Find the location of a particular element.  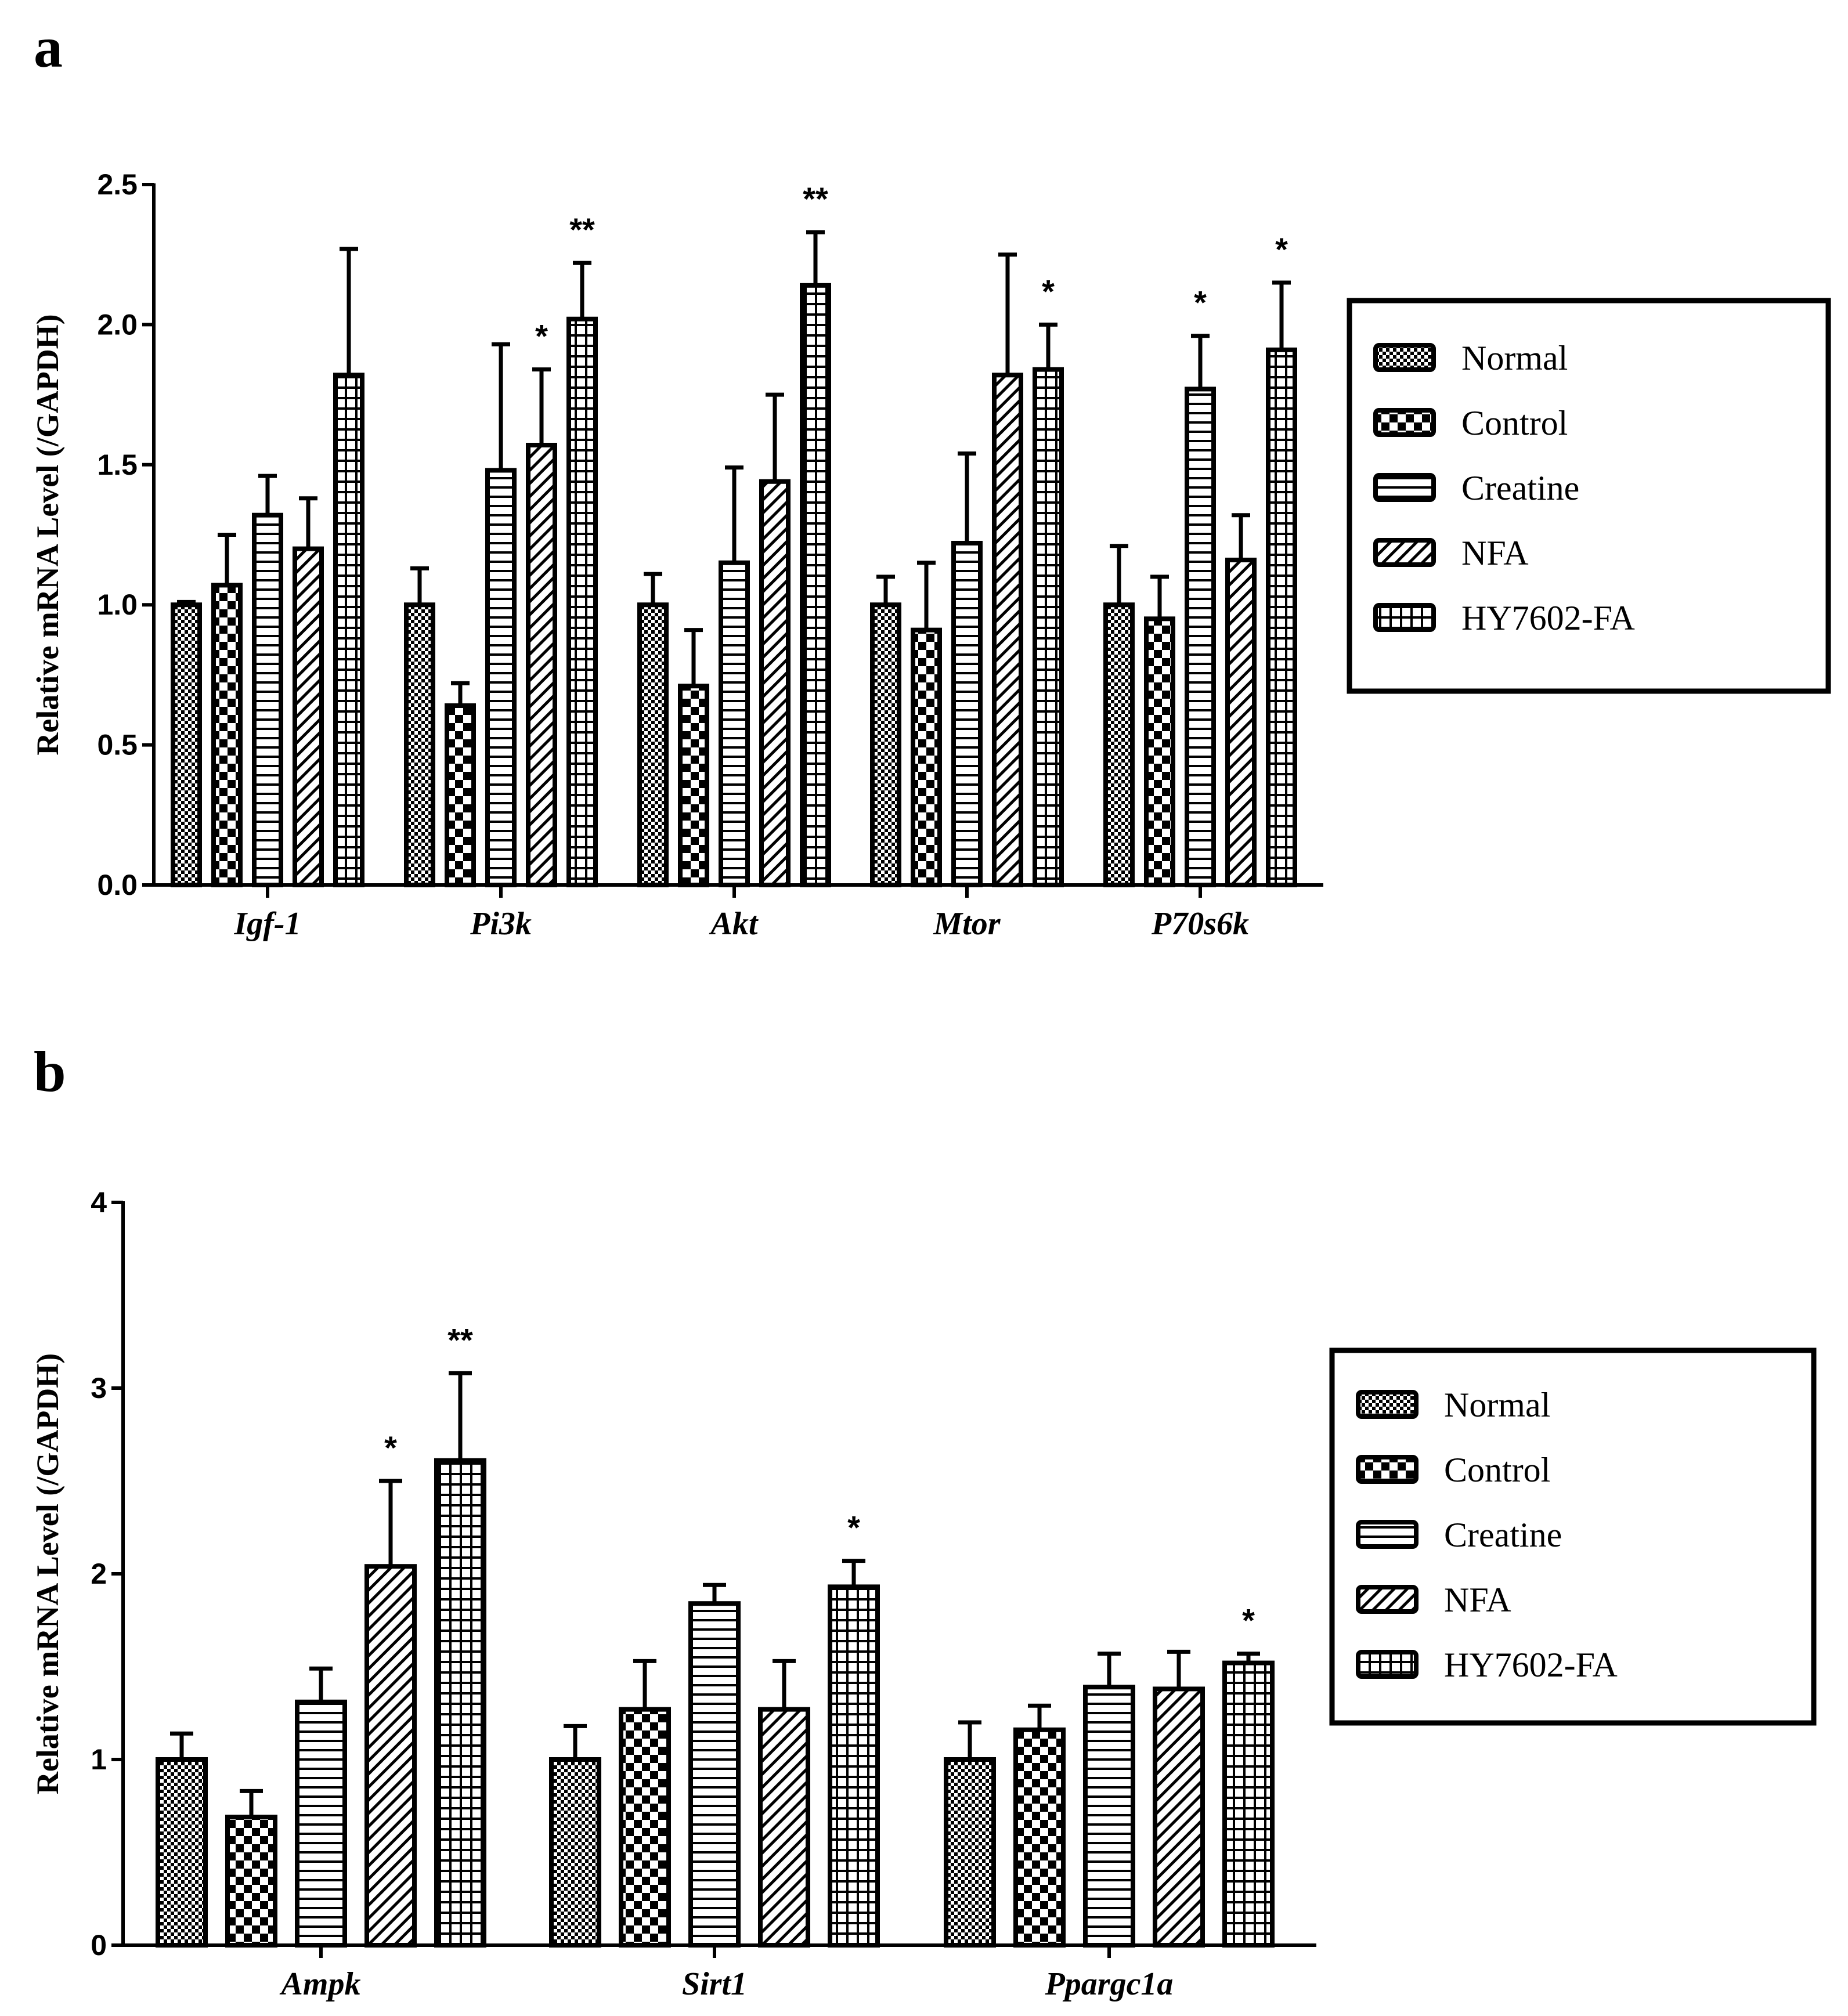

y-tick-label: 2 is located at coordinates (99, 1574).